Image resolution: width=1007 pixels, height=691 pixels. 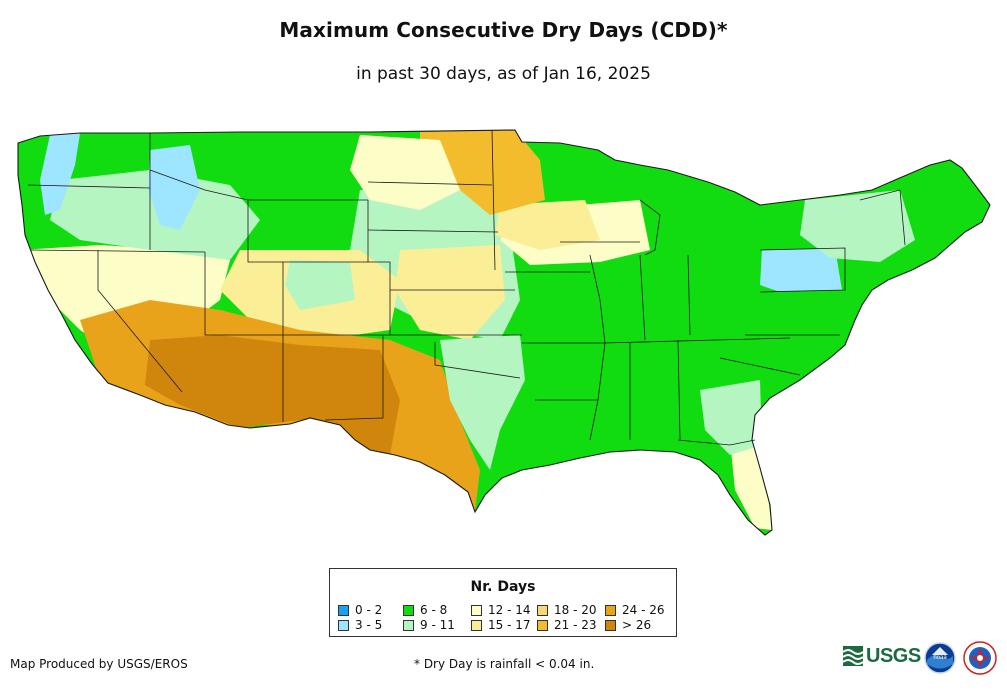 What do you see at coordinates (433, 231) in the screenshot?
I see `border-sd-ne` at bounding box center [433, 231].